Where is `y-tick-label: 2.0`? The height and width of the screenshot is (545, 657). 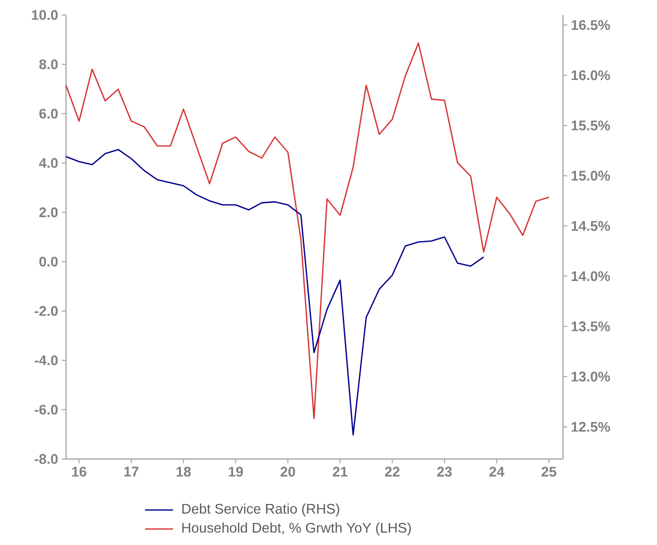
y-tick-label: 2.0 is located at coordinates (48, 212).